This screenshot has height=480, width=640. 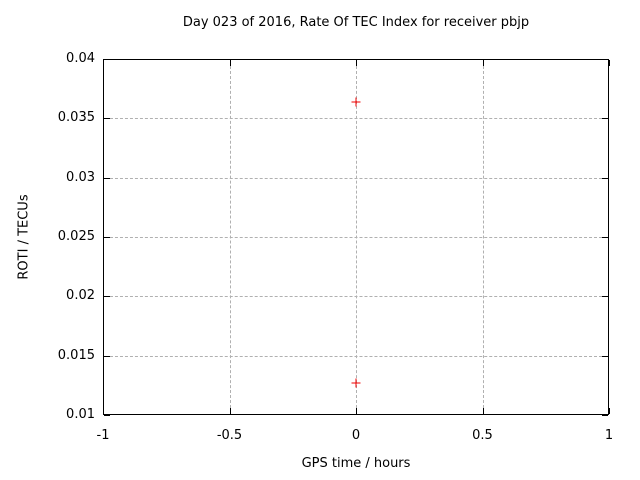 I want to click on y-tick-label: 0.02, so click(x=80, y=296).